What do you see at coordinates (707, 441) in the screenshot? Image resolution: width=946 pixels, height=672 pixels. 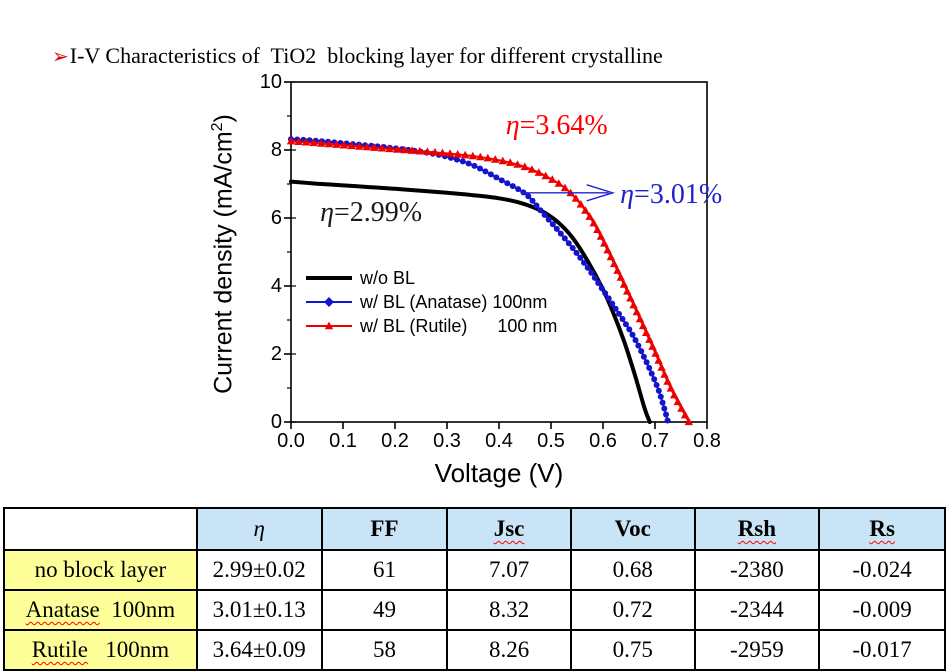 I see `x-tick-label: 0.8` at bounding box center [707, 441].